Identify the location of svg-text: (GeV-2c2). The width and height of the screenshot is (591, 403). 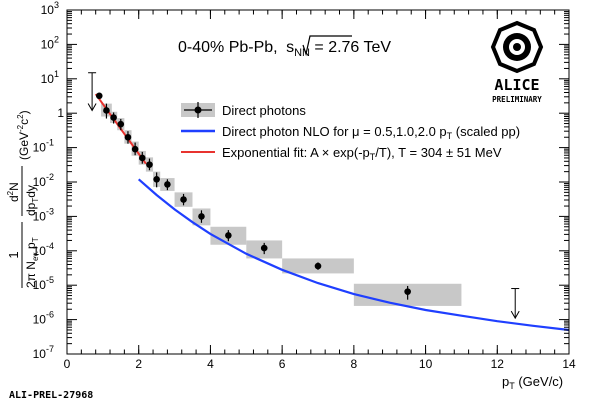
(23, 135).